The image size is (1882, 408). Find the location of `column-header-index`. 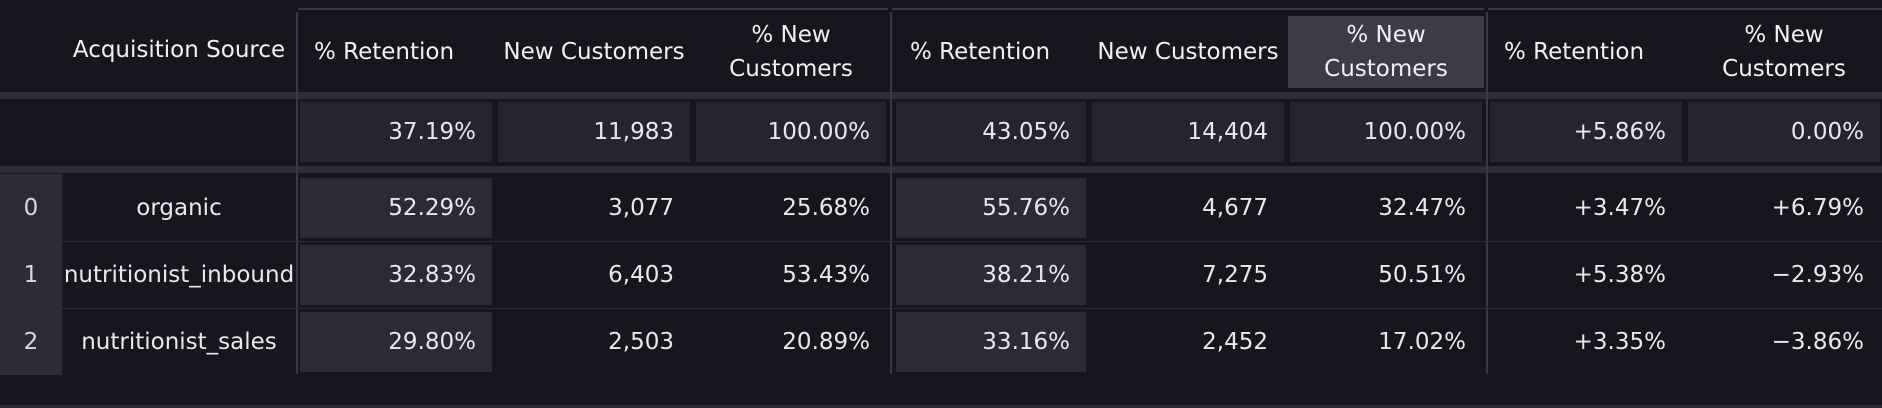

column-header-index is located at coordinates (31, 50).